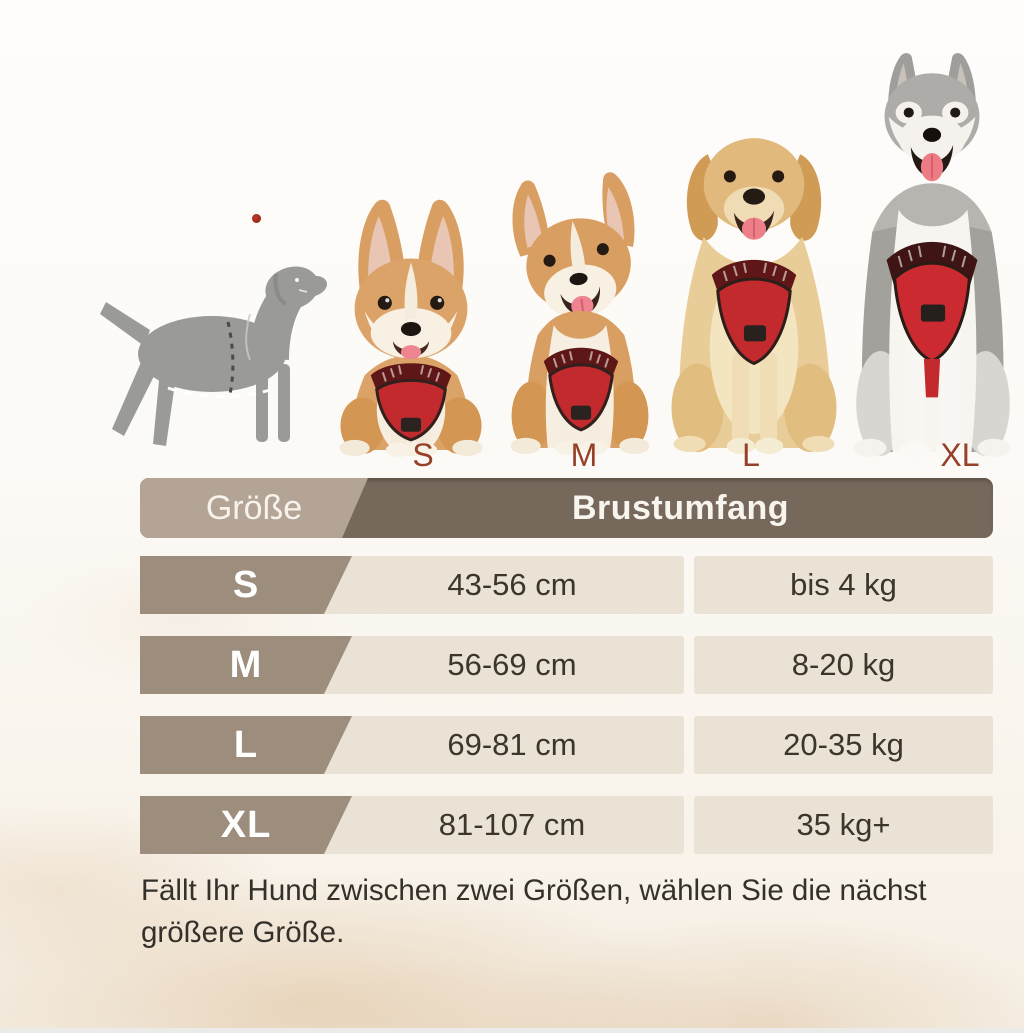 The width and height of the screenshot is (1024, 1033). Describe the element at coordinates (960, 455) in the screenshot. I see `size-mark-xl: XL` at that location.